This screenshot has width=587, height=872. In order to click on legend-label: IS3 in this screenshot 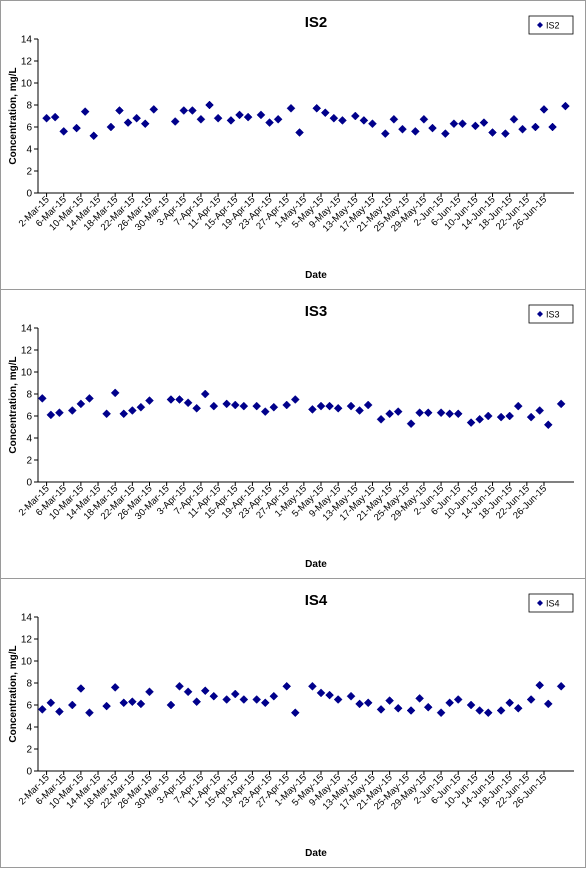, I will do `click(553, 315)`.